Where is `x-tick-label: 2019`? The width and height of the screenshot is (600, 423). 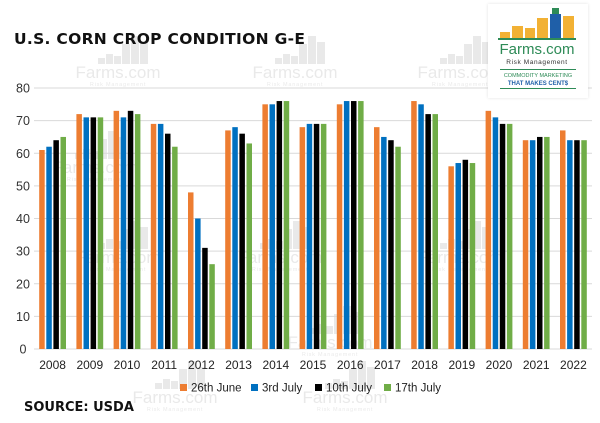
x-tick-label: 2019 is located at coordinates (461, 365).